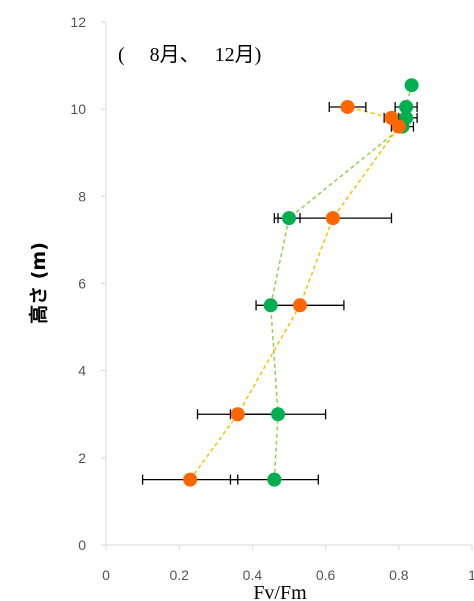 The width and height of the screenshot is (474, 601). What do you see at coordinates (179, 575) in the screenshot?
I see `x-tick-label: 0.2` at bounding box center [179, 575].